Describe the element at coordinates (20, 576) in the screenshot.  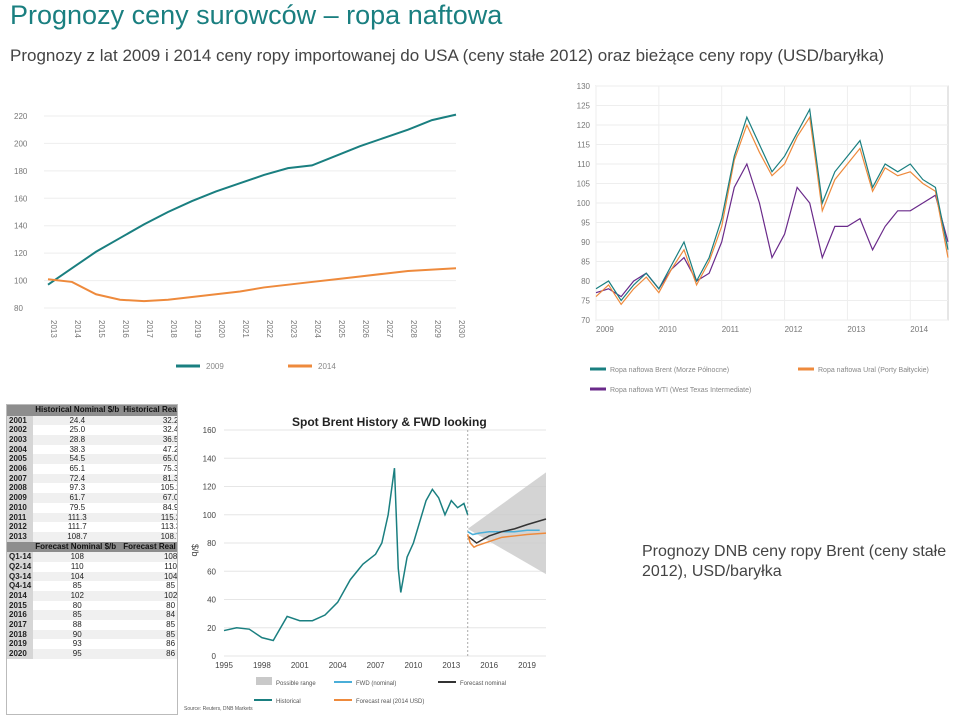
I see `row-label: Q3-14` at that location.